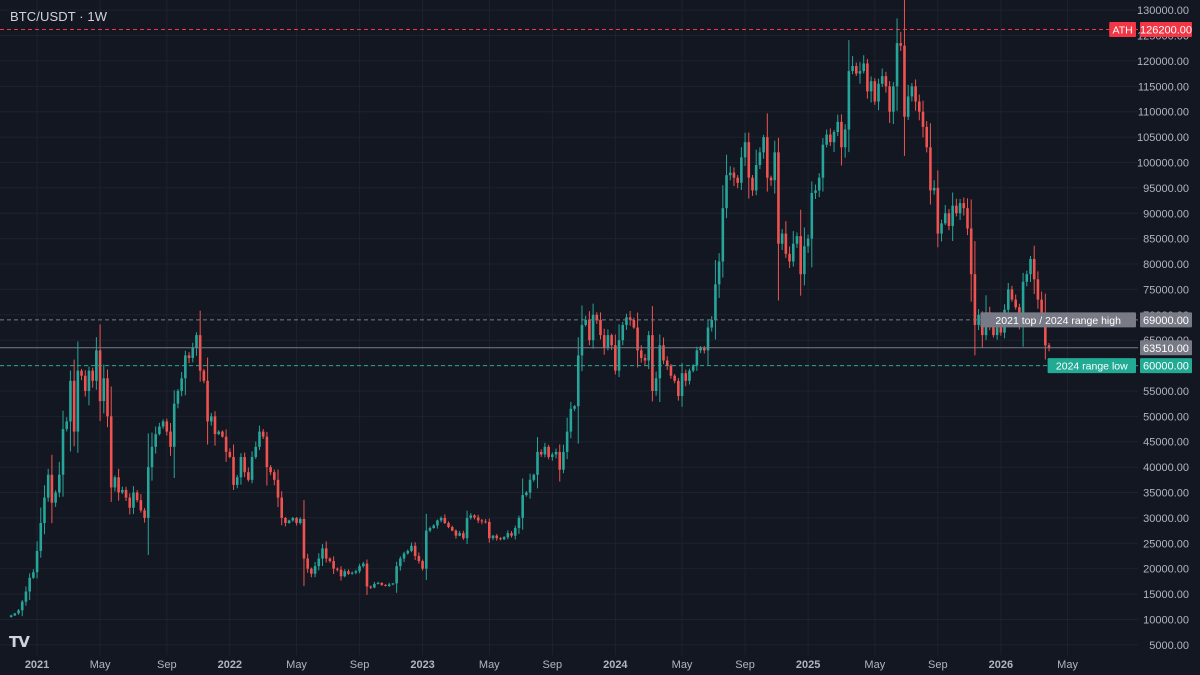  What do you see at coordinates (1163, 87) in the screenshot?
I see `y-tick-label: 115000.00` at bounding box center [1163, 87].